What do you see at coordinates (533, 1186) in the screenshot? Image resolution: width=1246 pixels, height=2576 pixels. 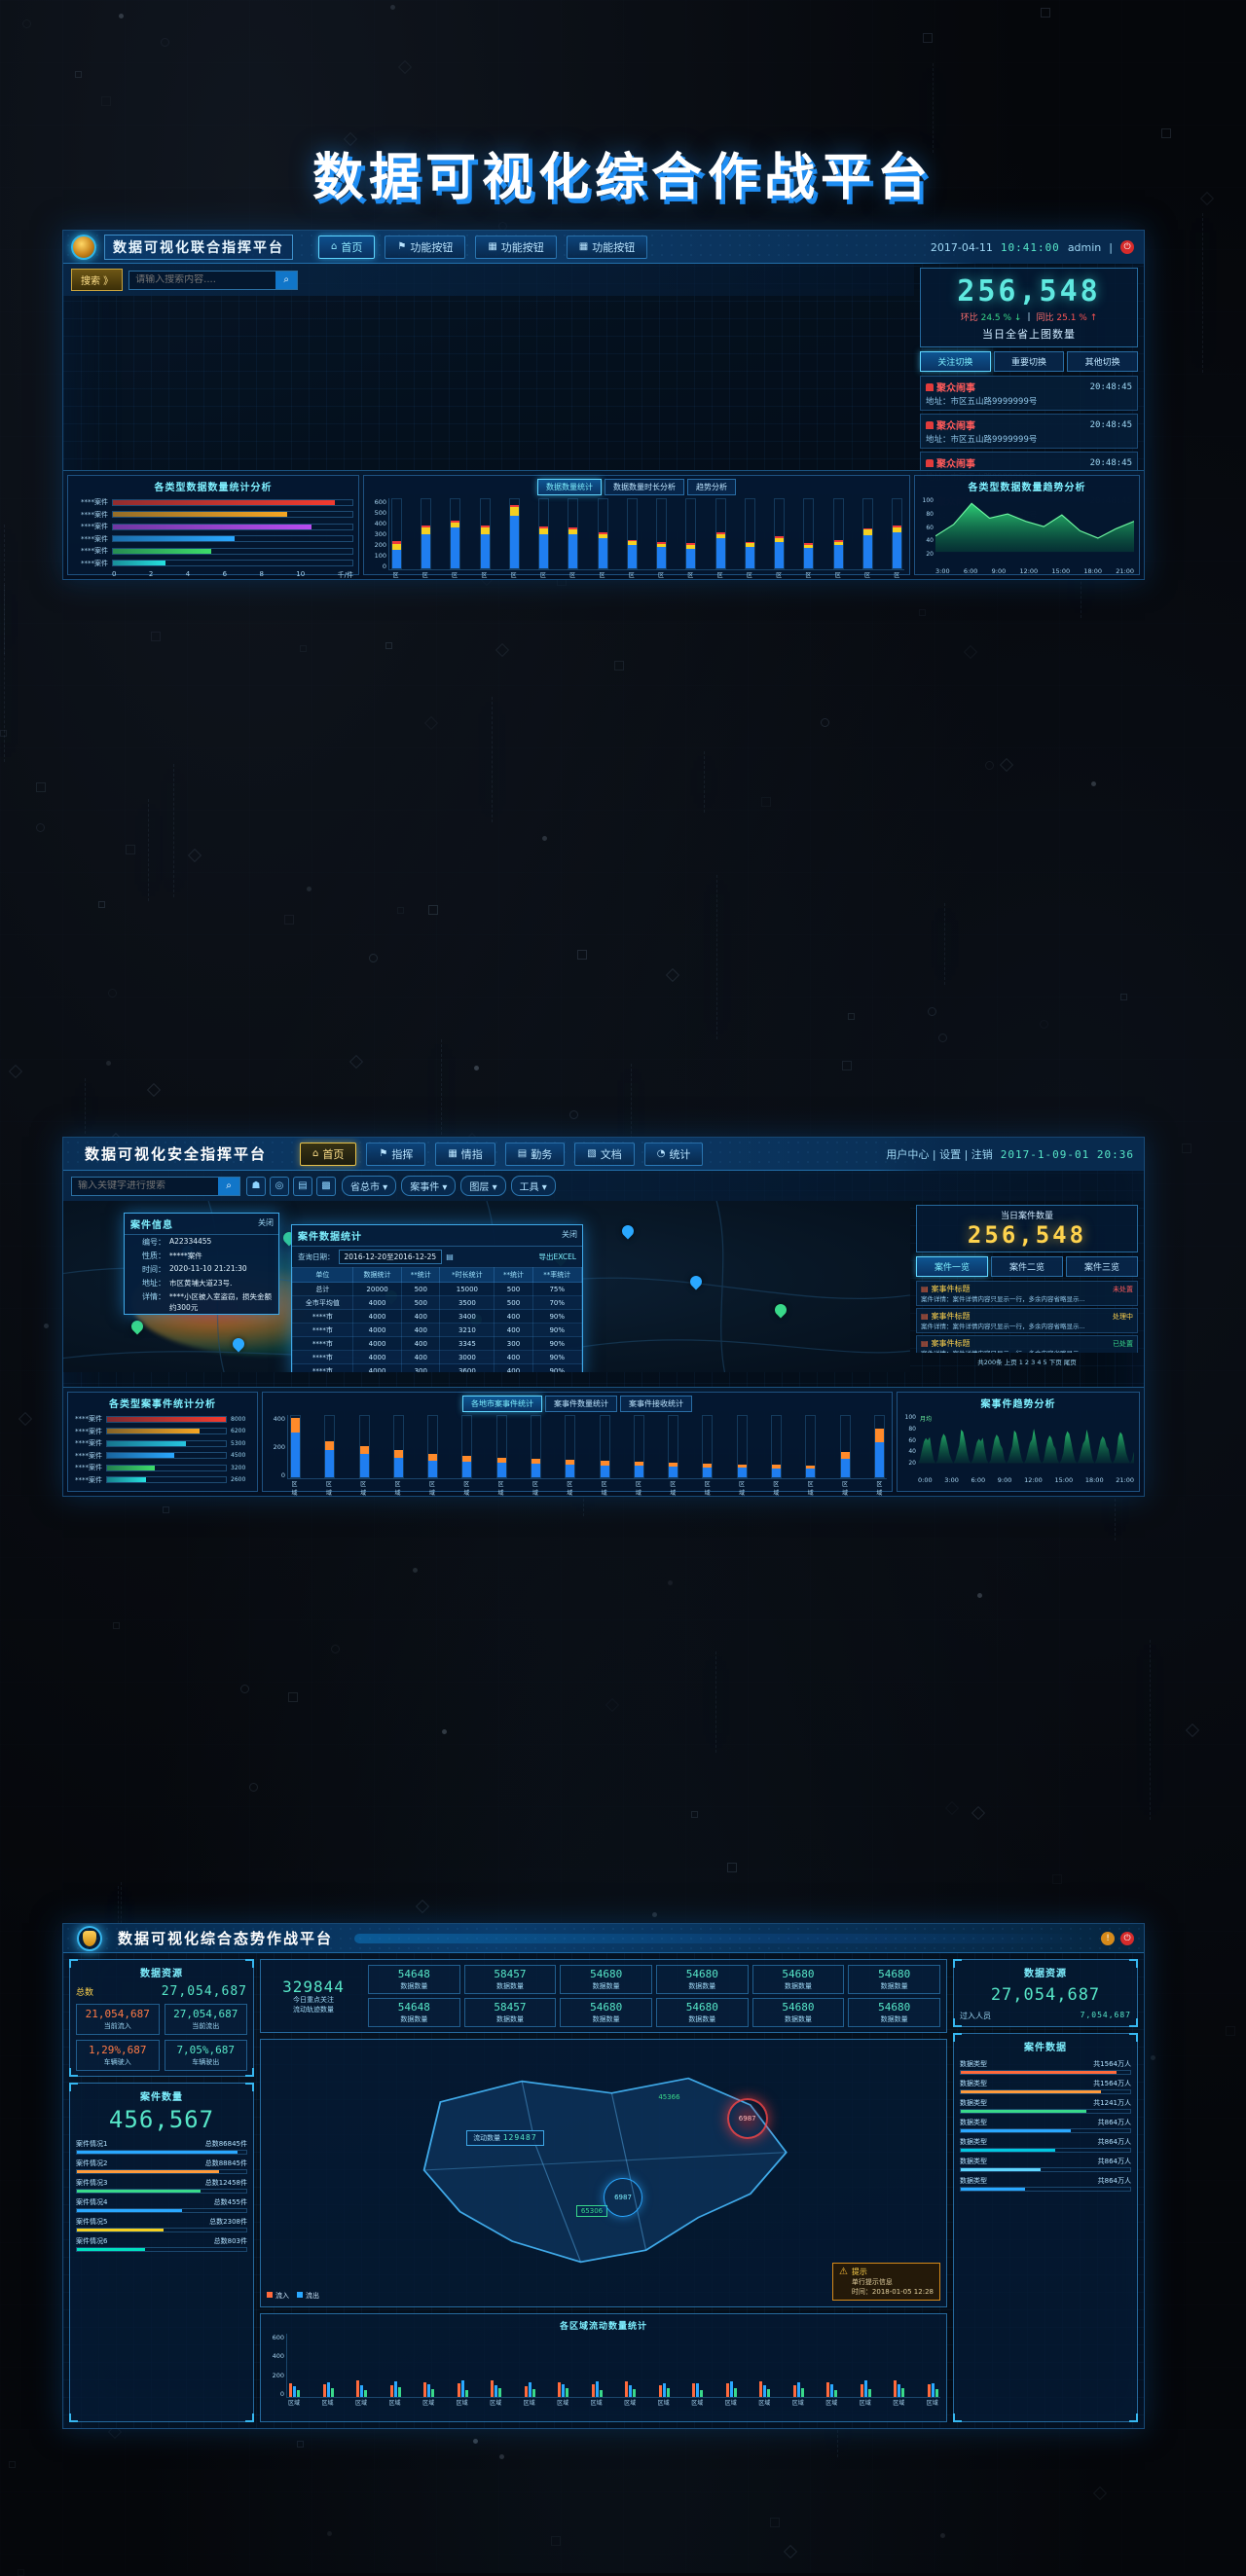 I see `dropdown-4: 工具 ▾` at bounding box center [533, 1186].